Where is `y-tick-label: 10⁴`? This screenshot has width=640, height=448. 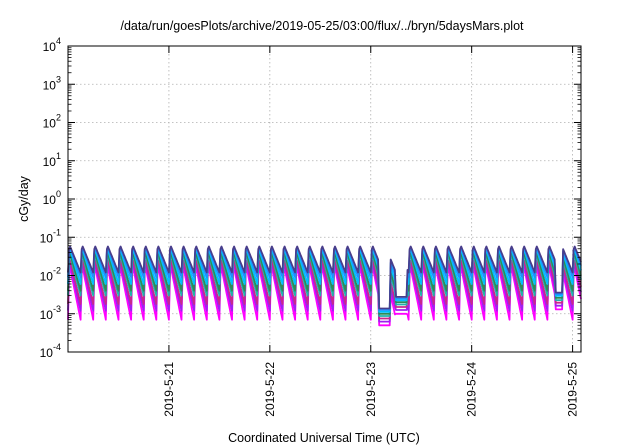
y-tick-label: 10⁴ is located at coordinates (52, 45).